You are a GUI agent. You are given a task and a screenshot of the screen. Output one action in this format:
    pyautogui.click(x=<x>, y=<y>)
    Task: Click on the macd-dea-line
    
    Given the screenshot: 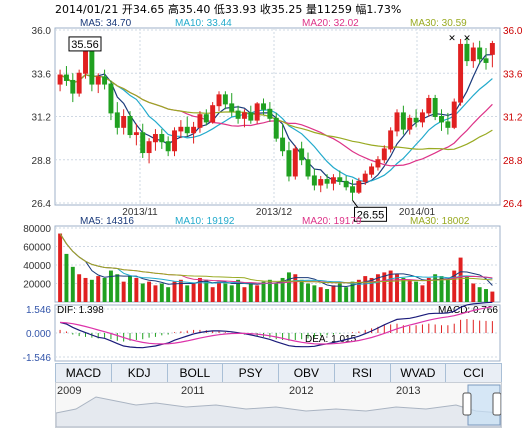 What is the action you would take?
    pyautogui.click(x=276, y=325)
    